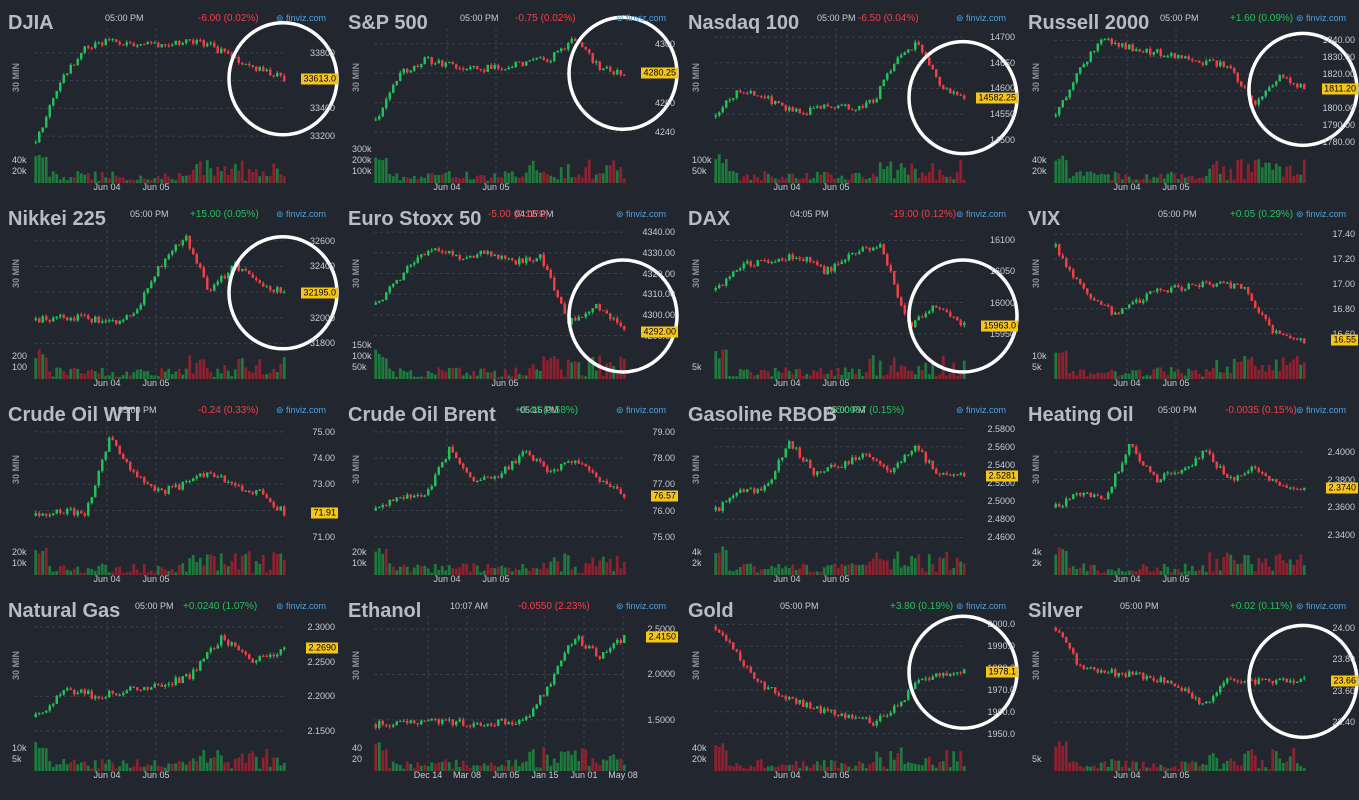  What do you see at coordinates (64, 611) in the screenshot?
I see `chart-title: Natural Gas` at bounding box center [64, 611].